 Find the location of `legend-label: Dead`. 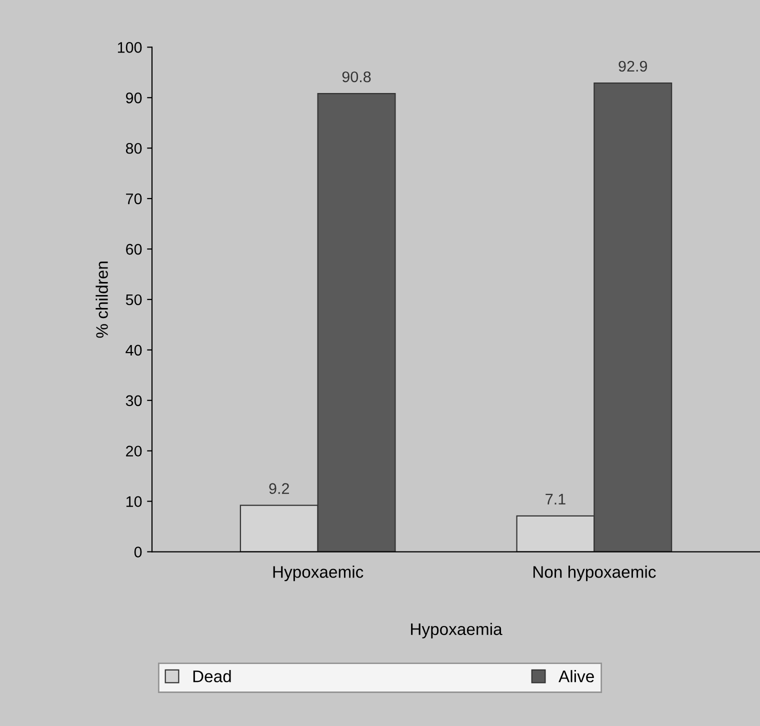

legend-label: Dead is located at coordinates (212, 676).